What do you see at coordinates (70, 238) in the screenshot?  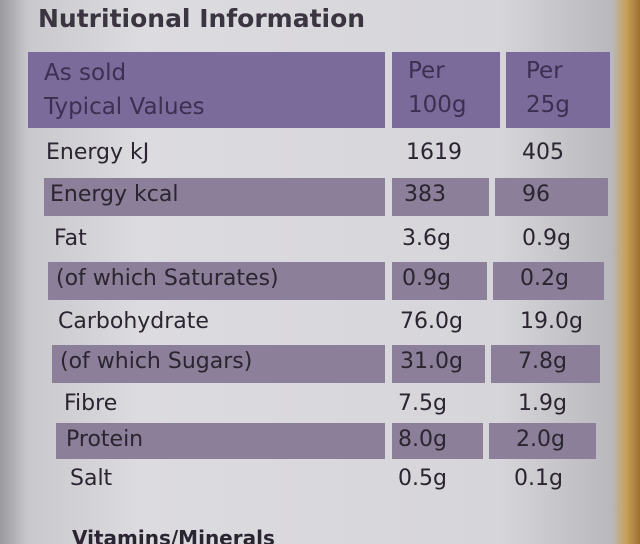 I see `row-label: Fat` at bounding box center [70, 238].